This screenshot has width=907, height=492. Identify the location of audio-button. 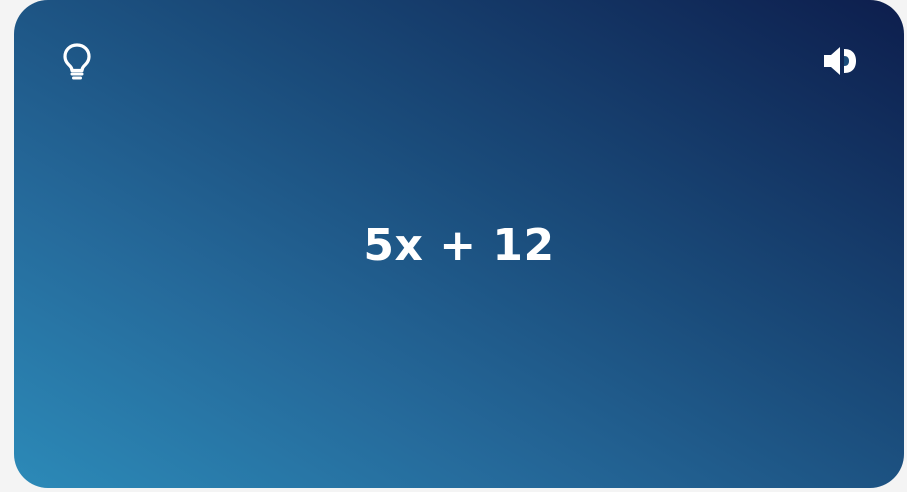
(840, 61).